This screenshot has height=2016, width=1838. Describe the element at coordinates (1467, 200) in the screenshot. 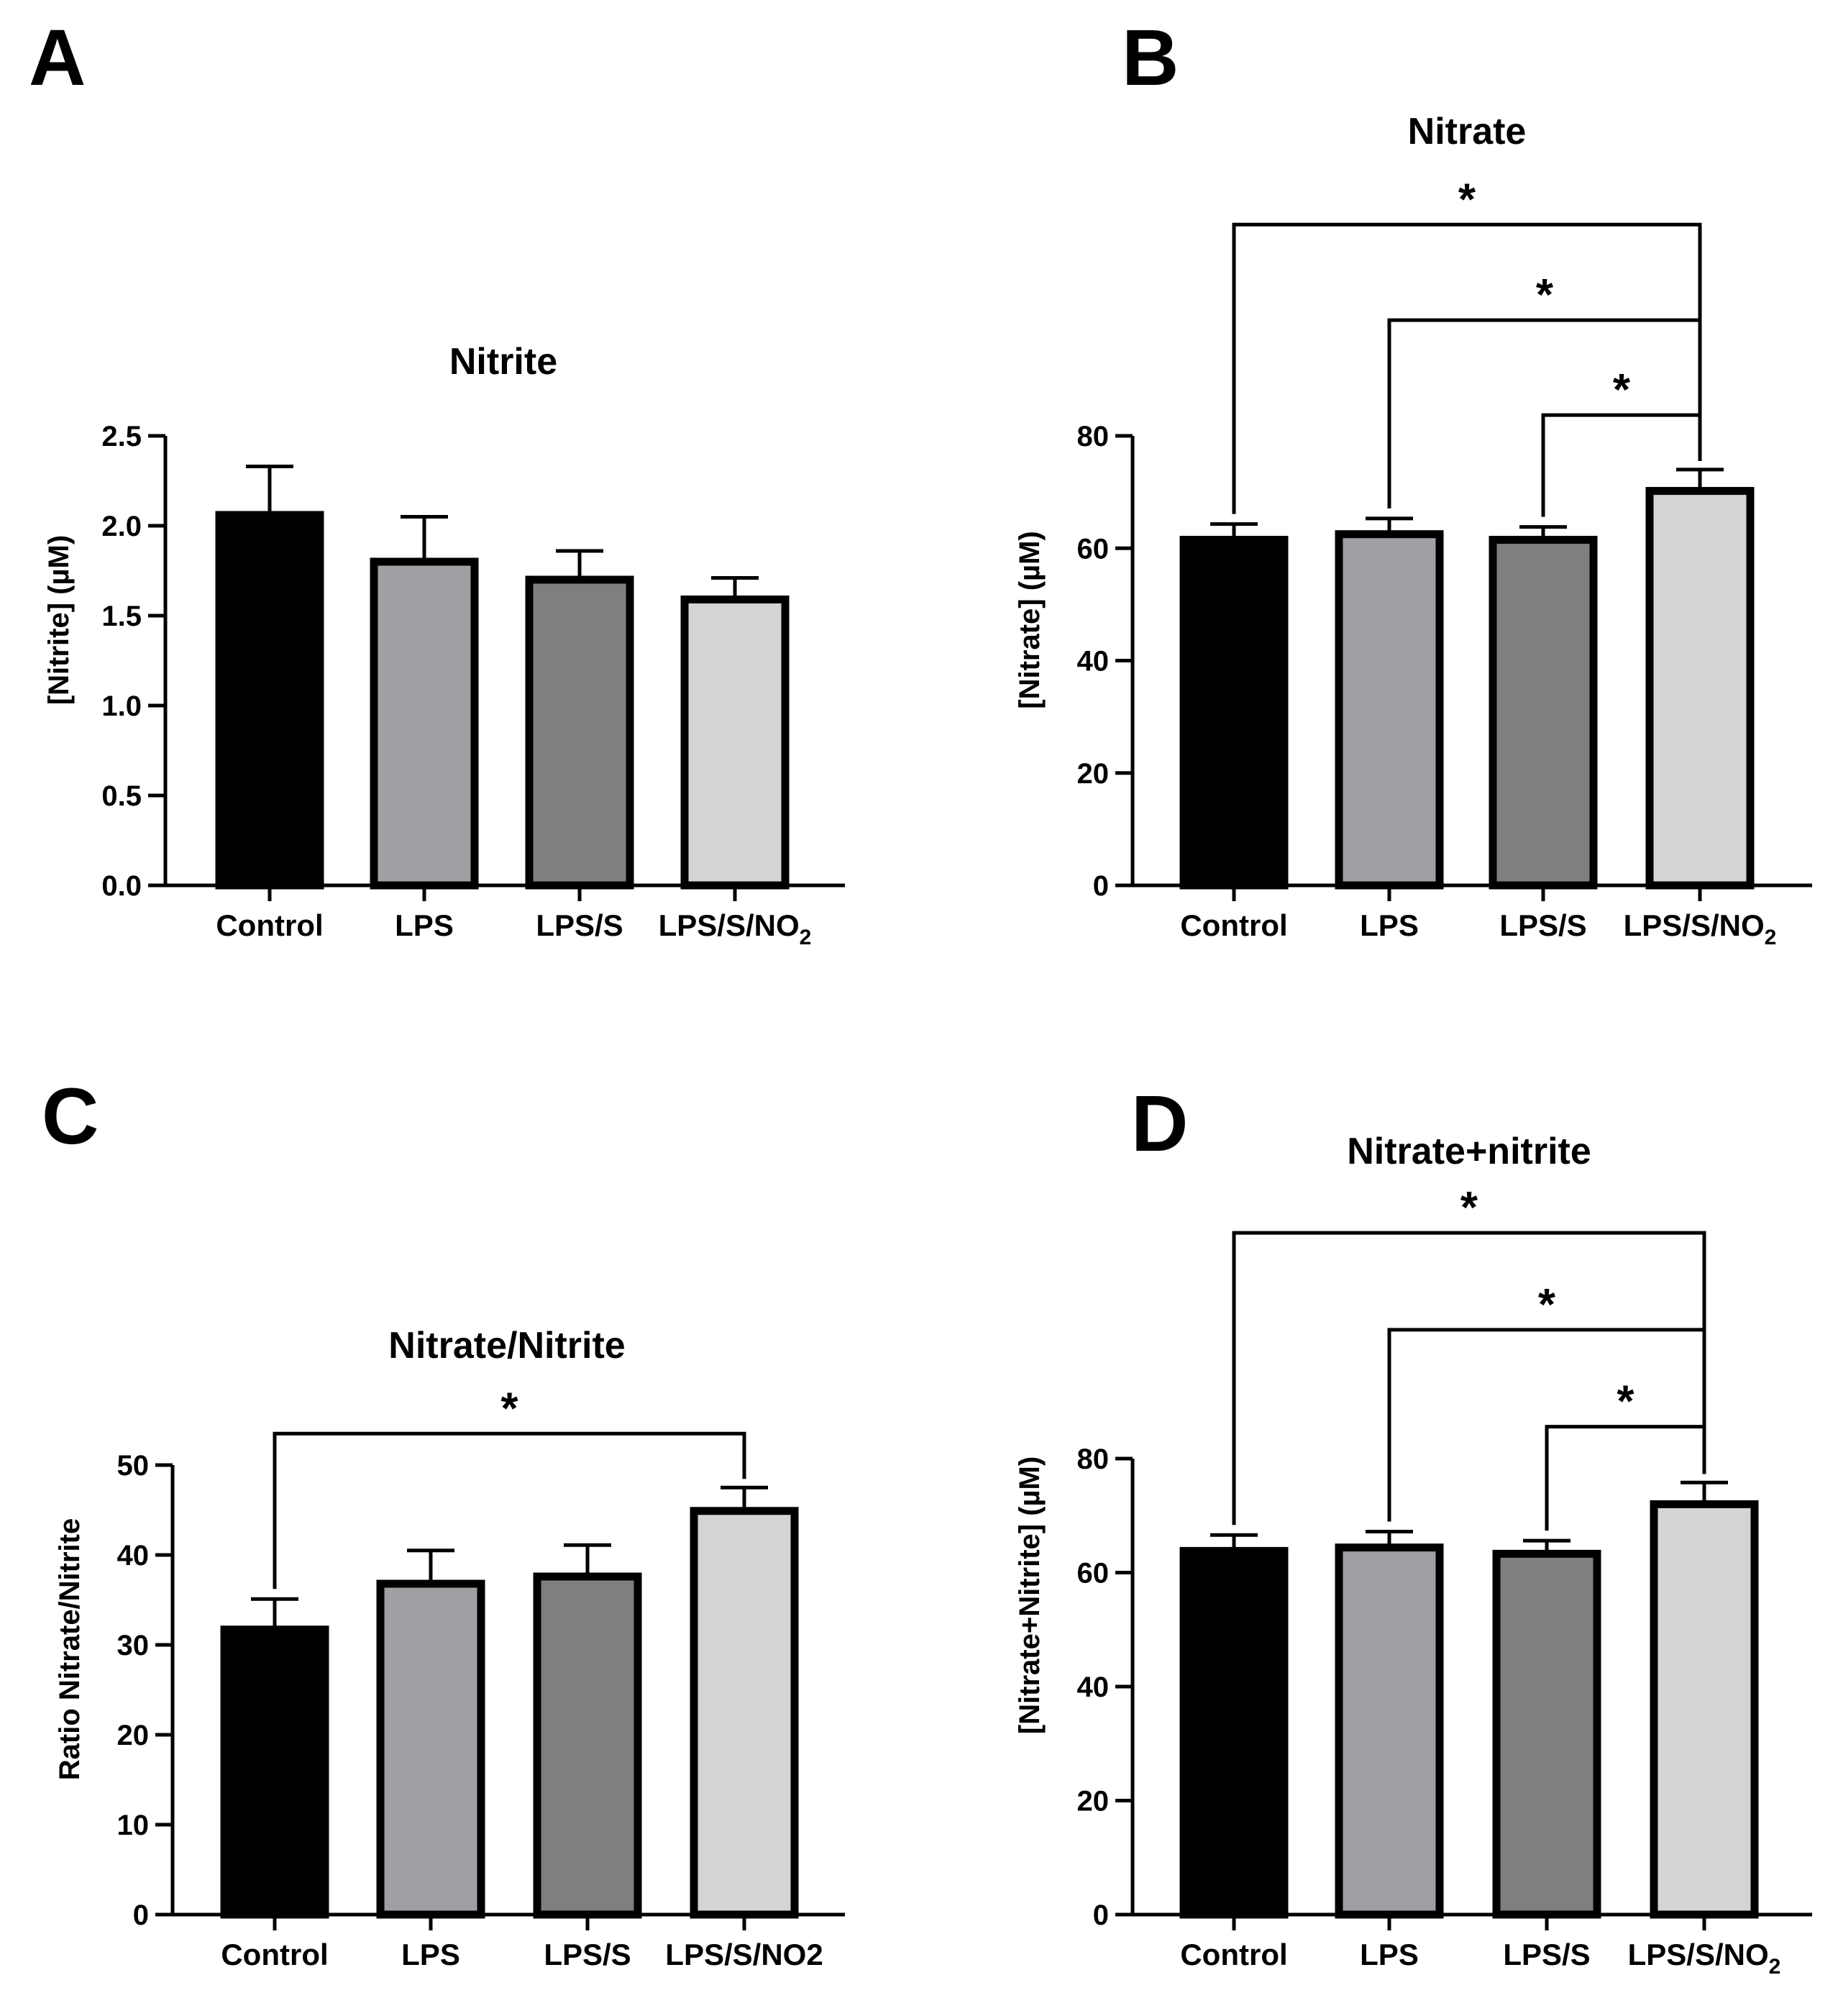

I see `panel-b-significance-label-1: *` at that location.